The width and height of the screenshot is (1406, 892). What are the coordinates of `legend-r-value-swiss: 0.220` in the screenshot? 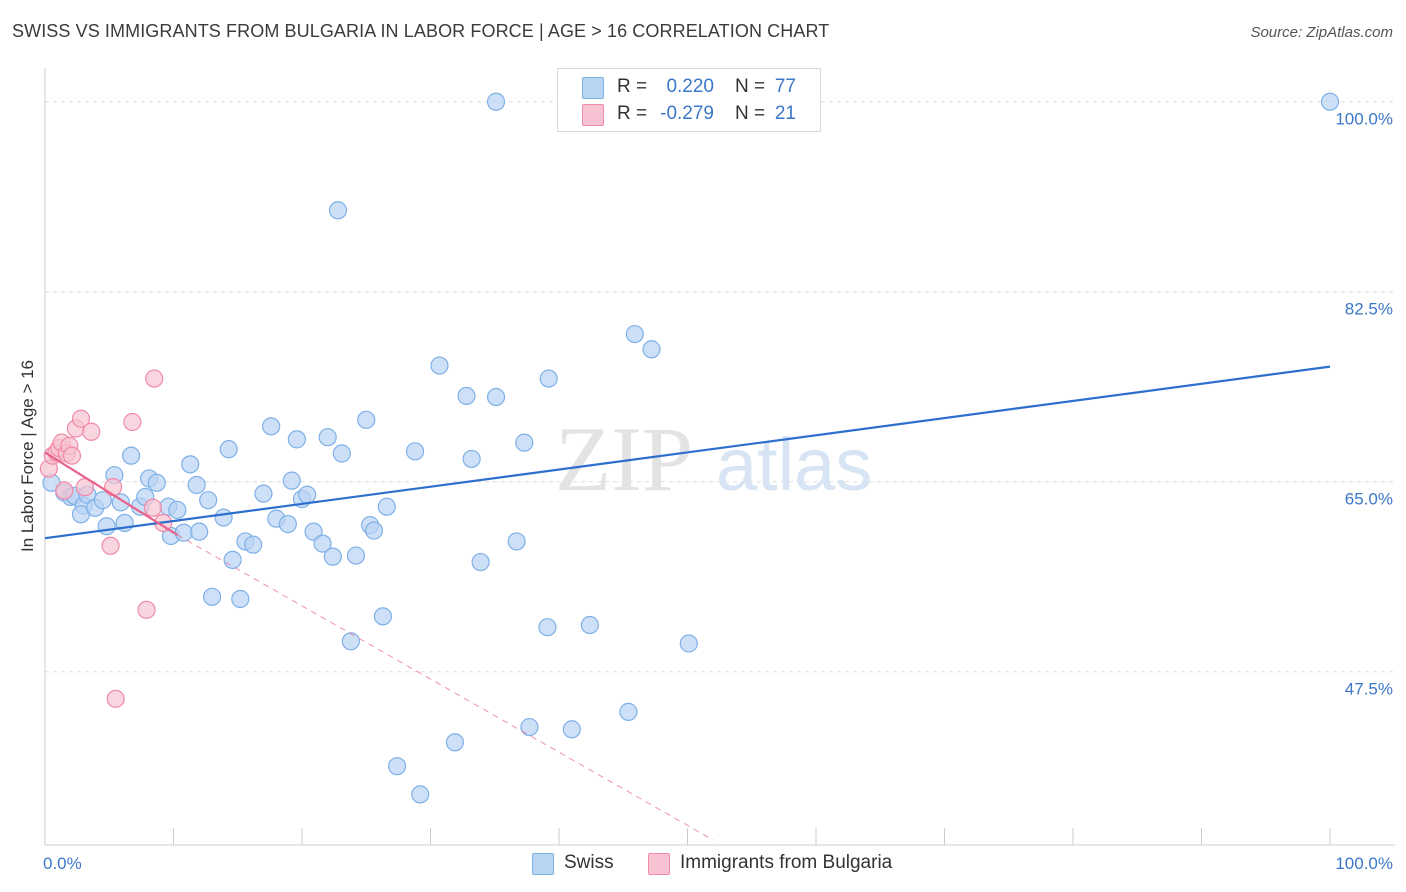 It's located at (690, 86).